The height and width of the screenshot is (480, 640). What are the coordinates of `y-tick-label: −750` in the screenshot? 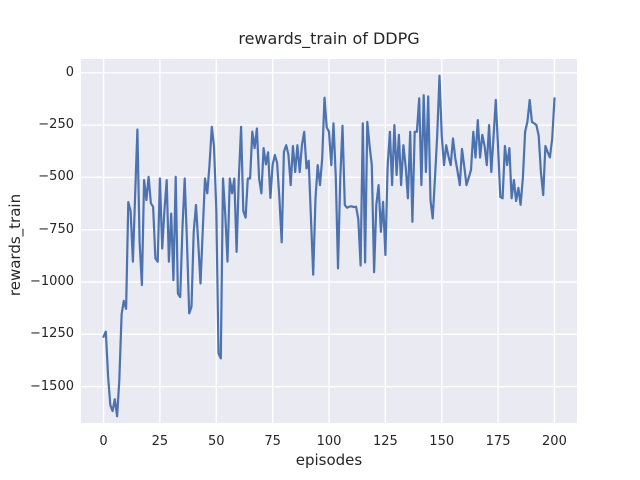 It's located at (56, 229).